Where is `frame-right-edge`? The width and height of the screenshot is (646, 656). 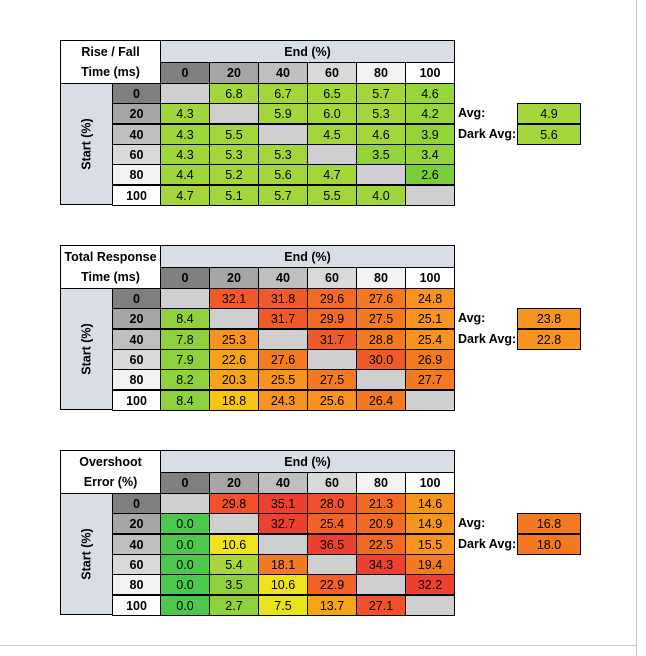 frame-right-edge is located at coordinates (636, 328).